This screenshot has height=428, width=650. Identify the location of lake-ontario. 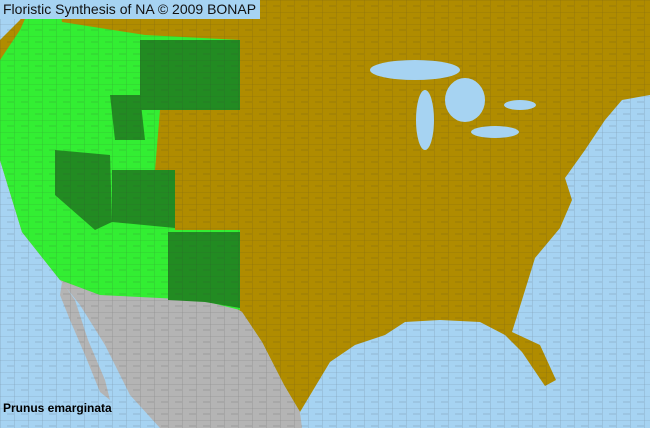
(520, 105).